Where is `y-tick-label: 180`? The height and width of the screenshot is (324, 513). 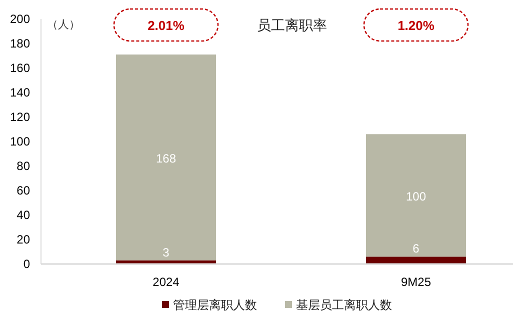
y-tick-label: 180 is located at coordinates (20, 43).